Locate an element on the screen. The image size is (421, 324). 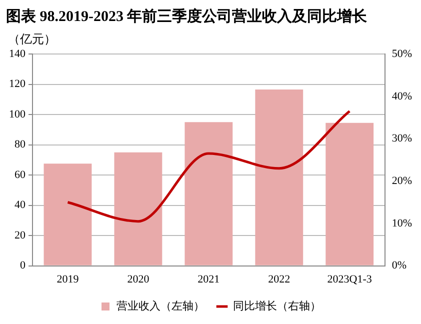
y-tick-label: 140 is located at coordinates (17, 54).